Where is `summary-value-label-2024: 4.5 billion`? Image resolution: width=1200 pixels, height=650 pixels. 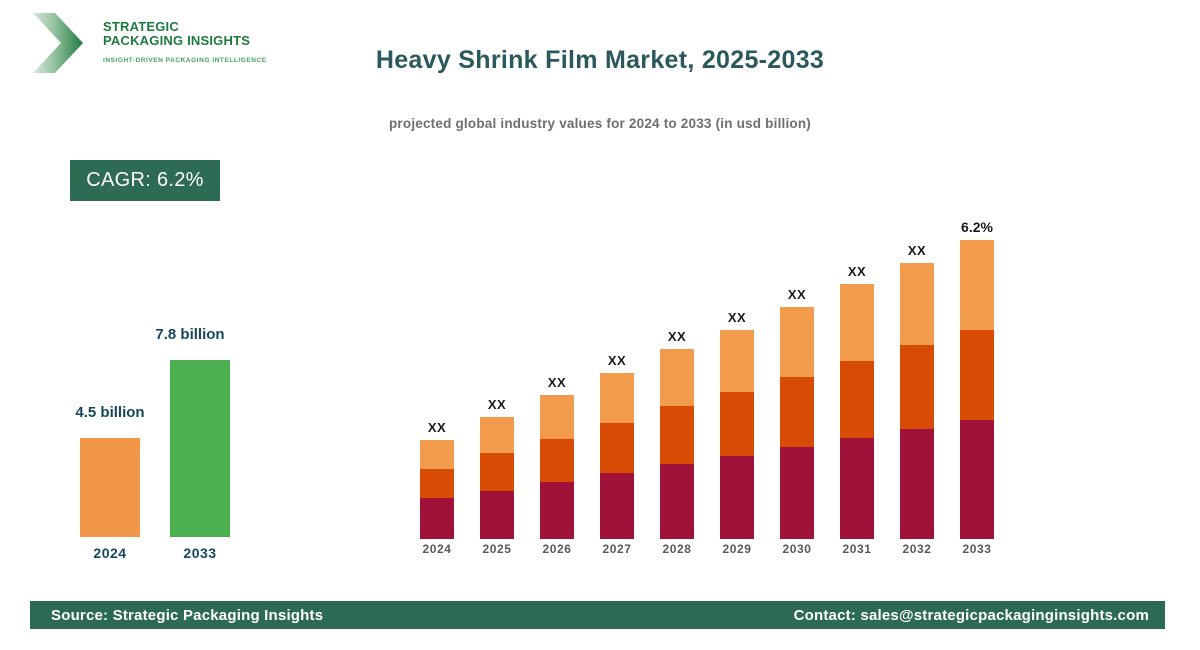 summary-value-label-2024: 4.5 billion is located at coordinates (110, 412).